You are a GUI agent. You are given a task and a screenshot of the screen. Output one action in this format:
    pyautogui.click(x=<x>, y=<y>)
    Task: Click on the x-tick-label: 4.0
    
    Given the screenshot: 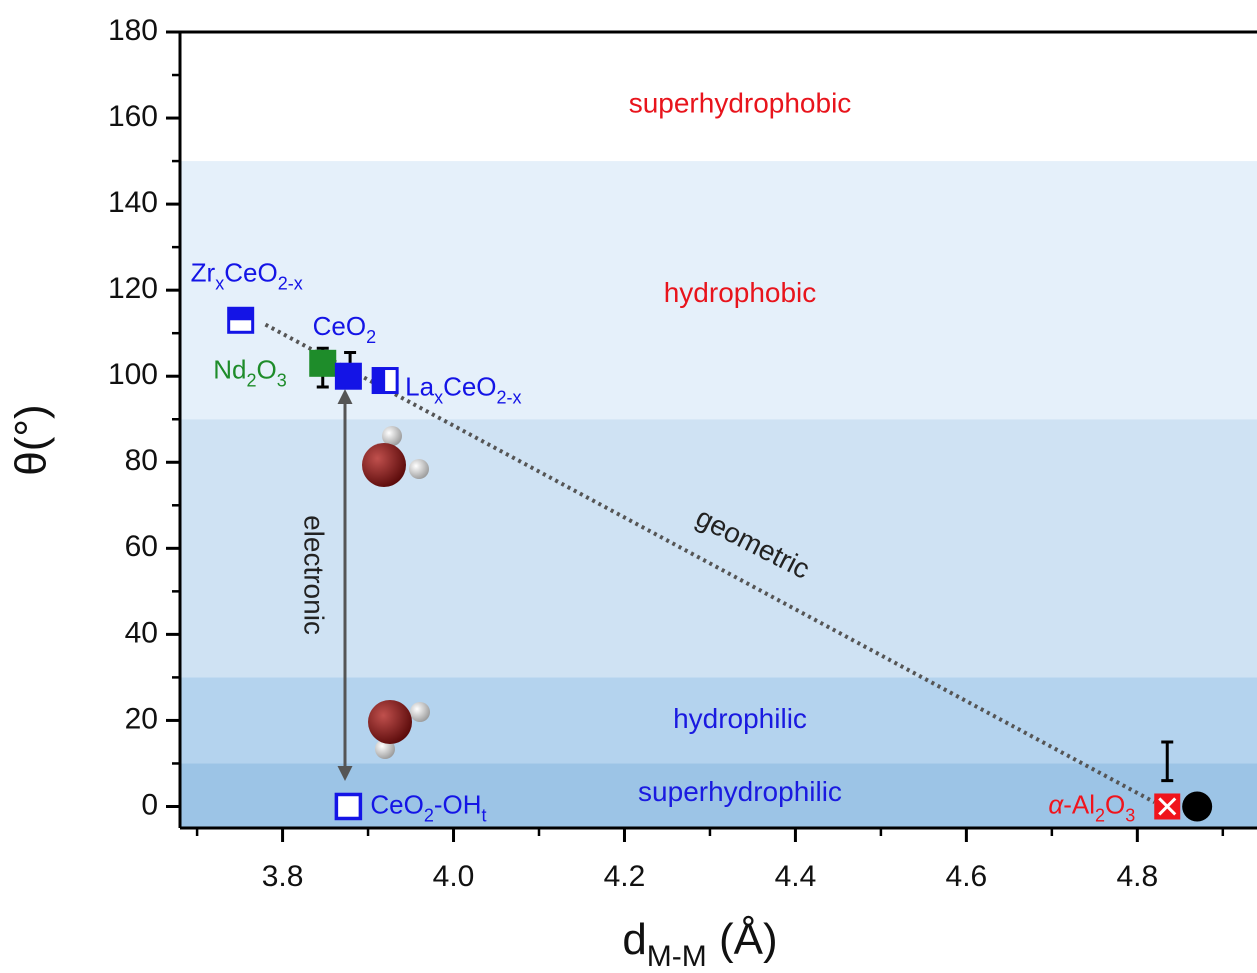 What is the action you would take?
    pyautogui.click(x=454, y=876)
    